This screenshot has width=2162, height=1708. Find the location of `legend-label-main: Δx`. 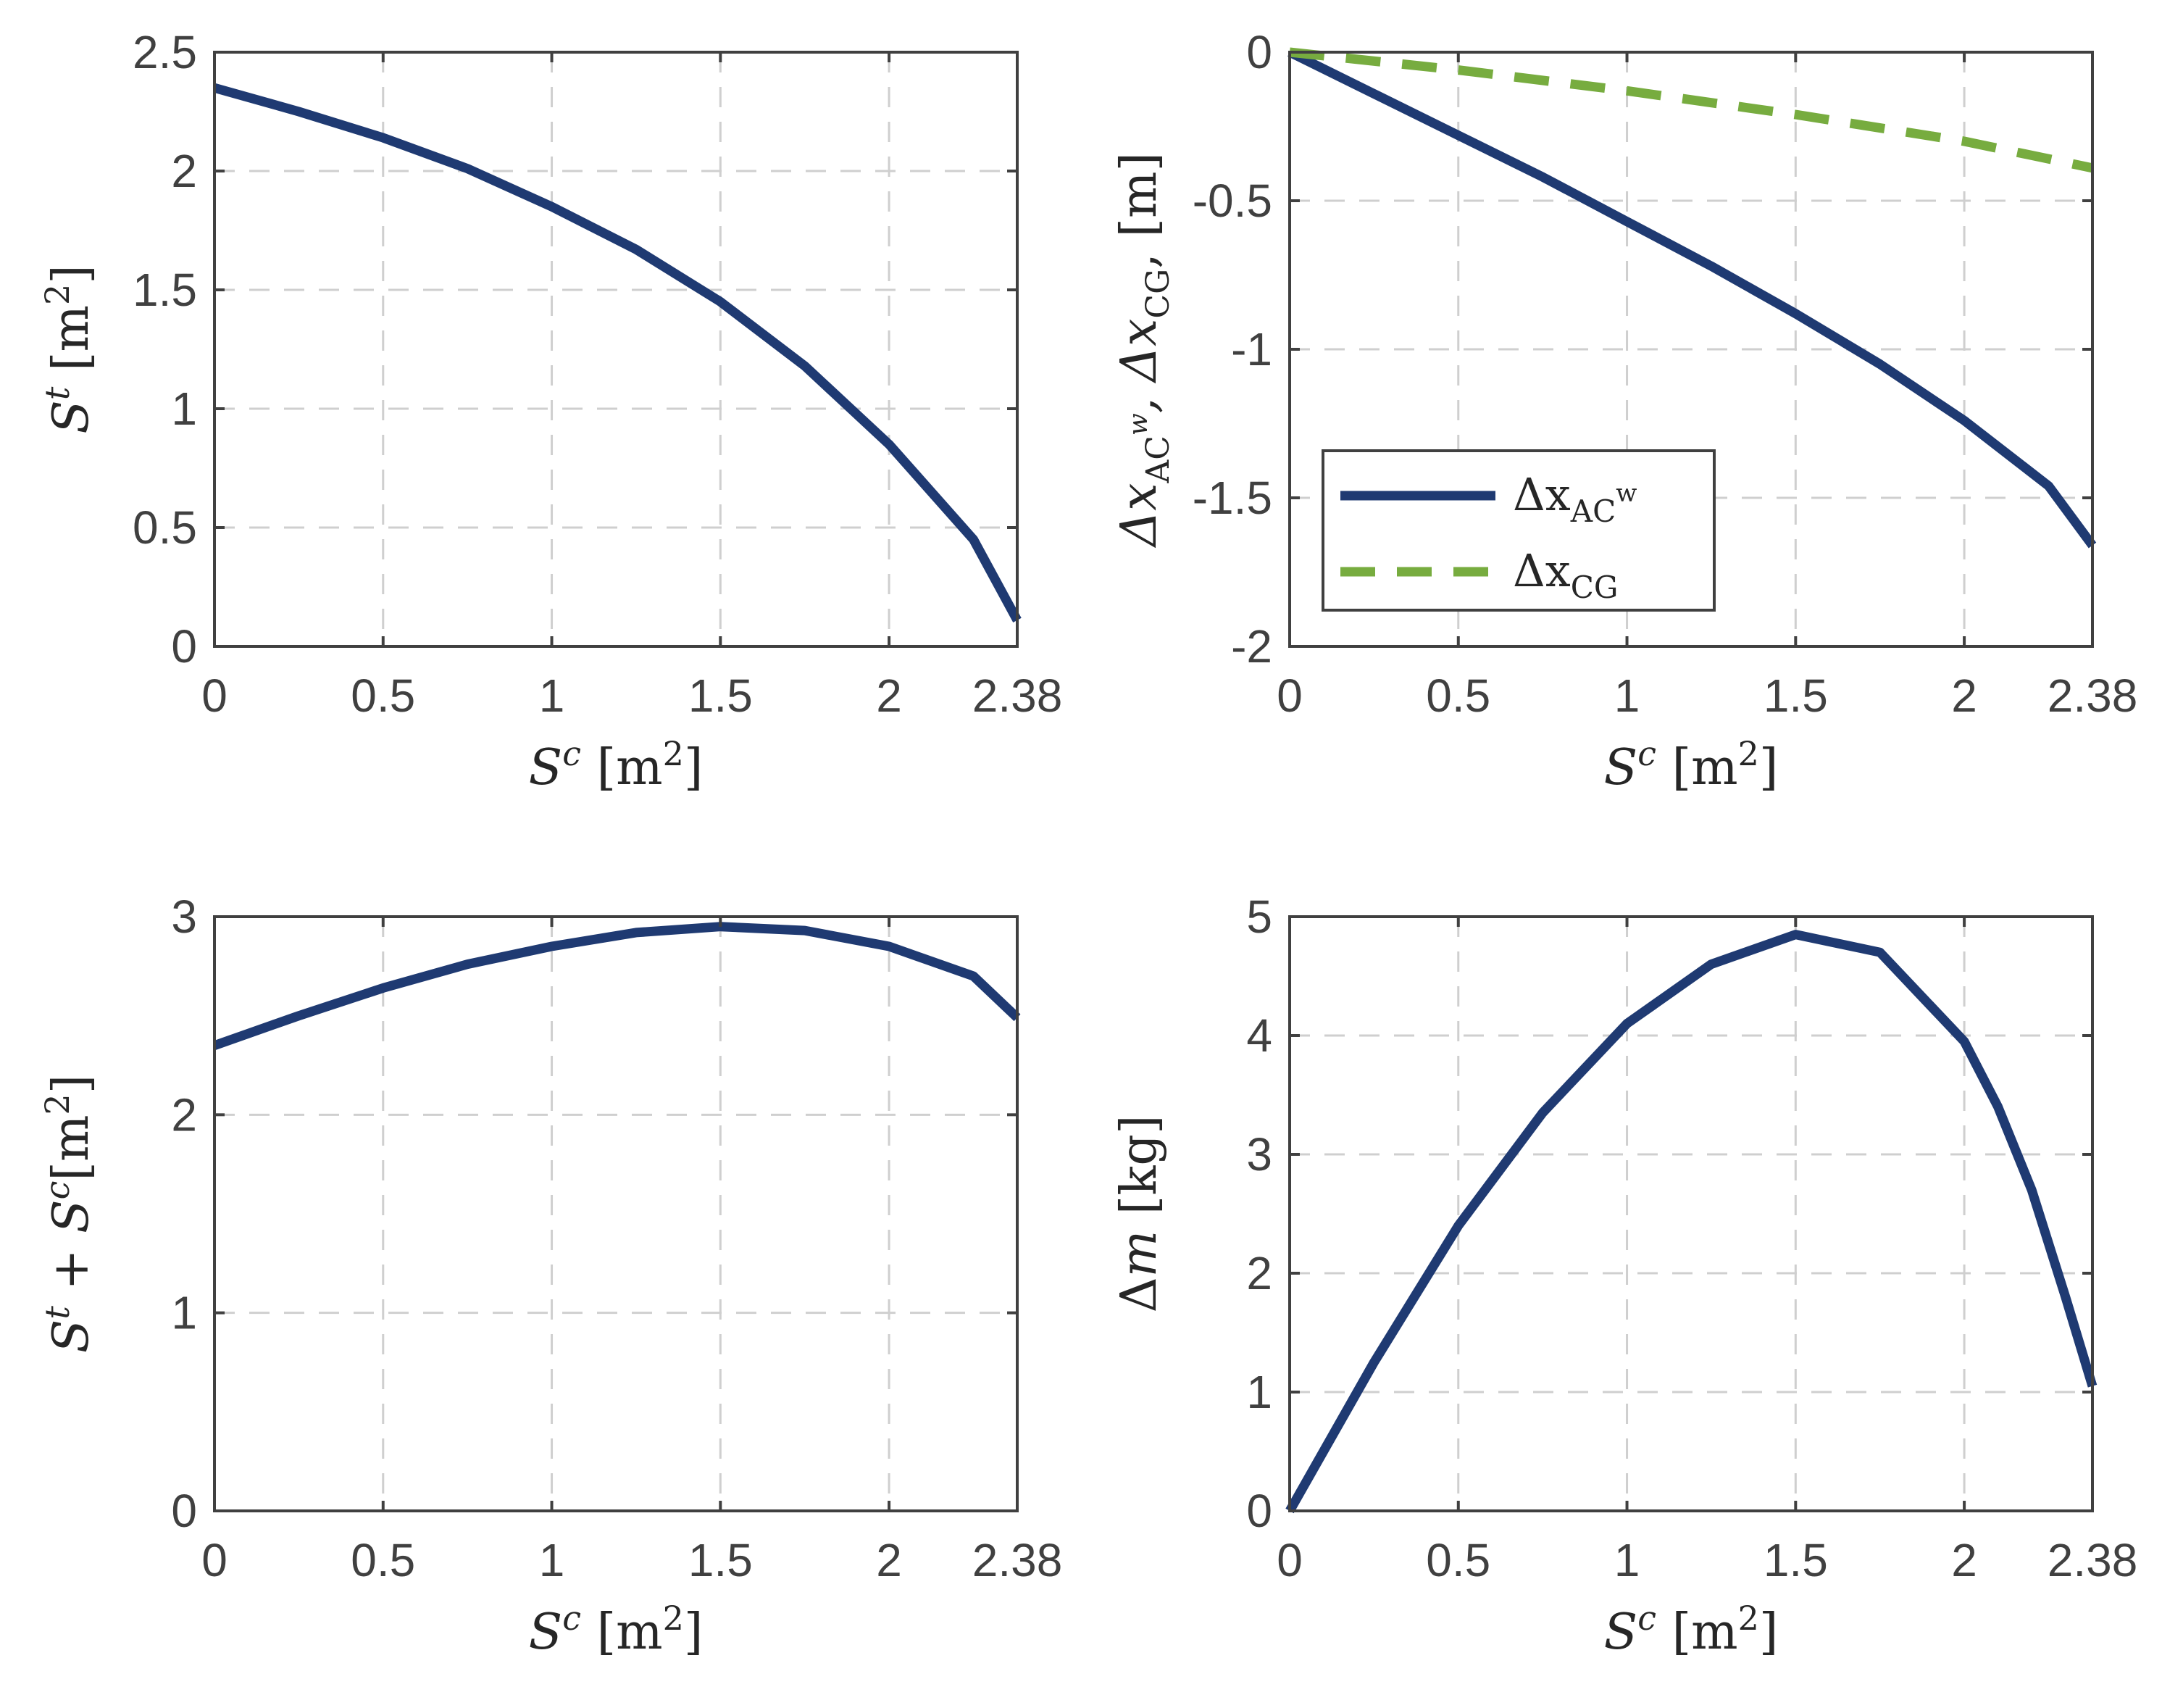

legend-label-main: Δx is located at coordinates (1542, 570).